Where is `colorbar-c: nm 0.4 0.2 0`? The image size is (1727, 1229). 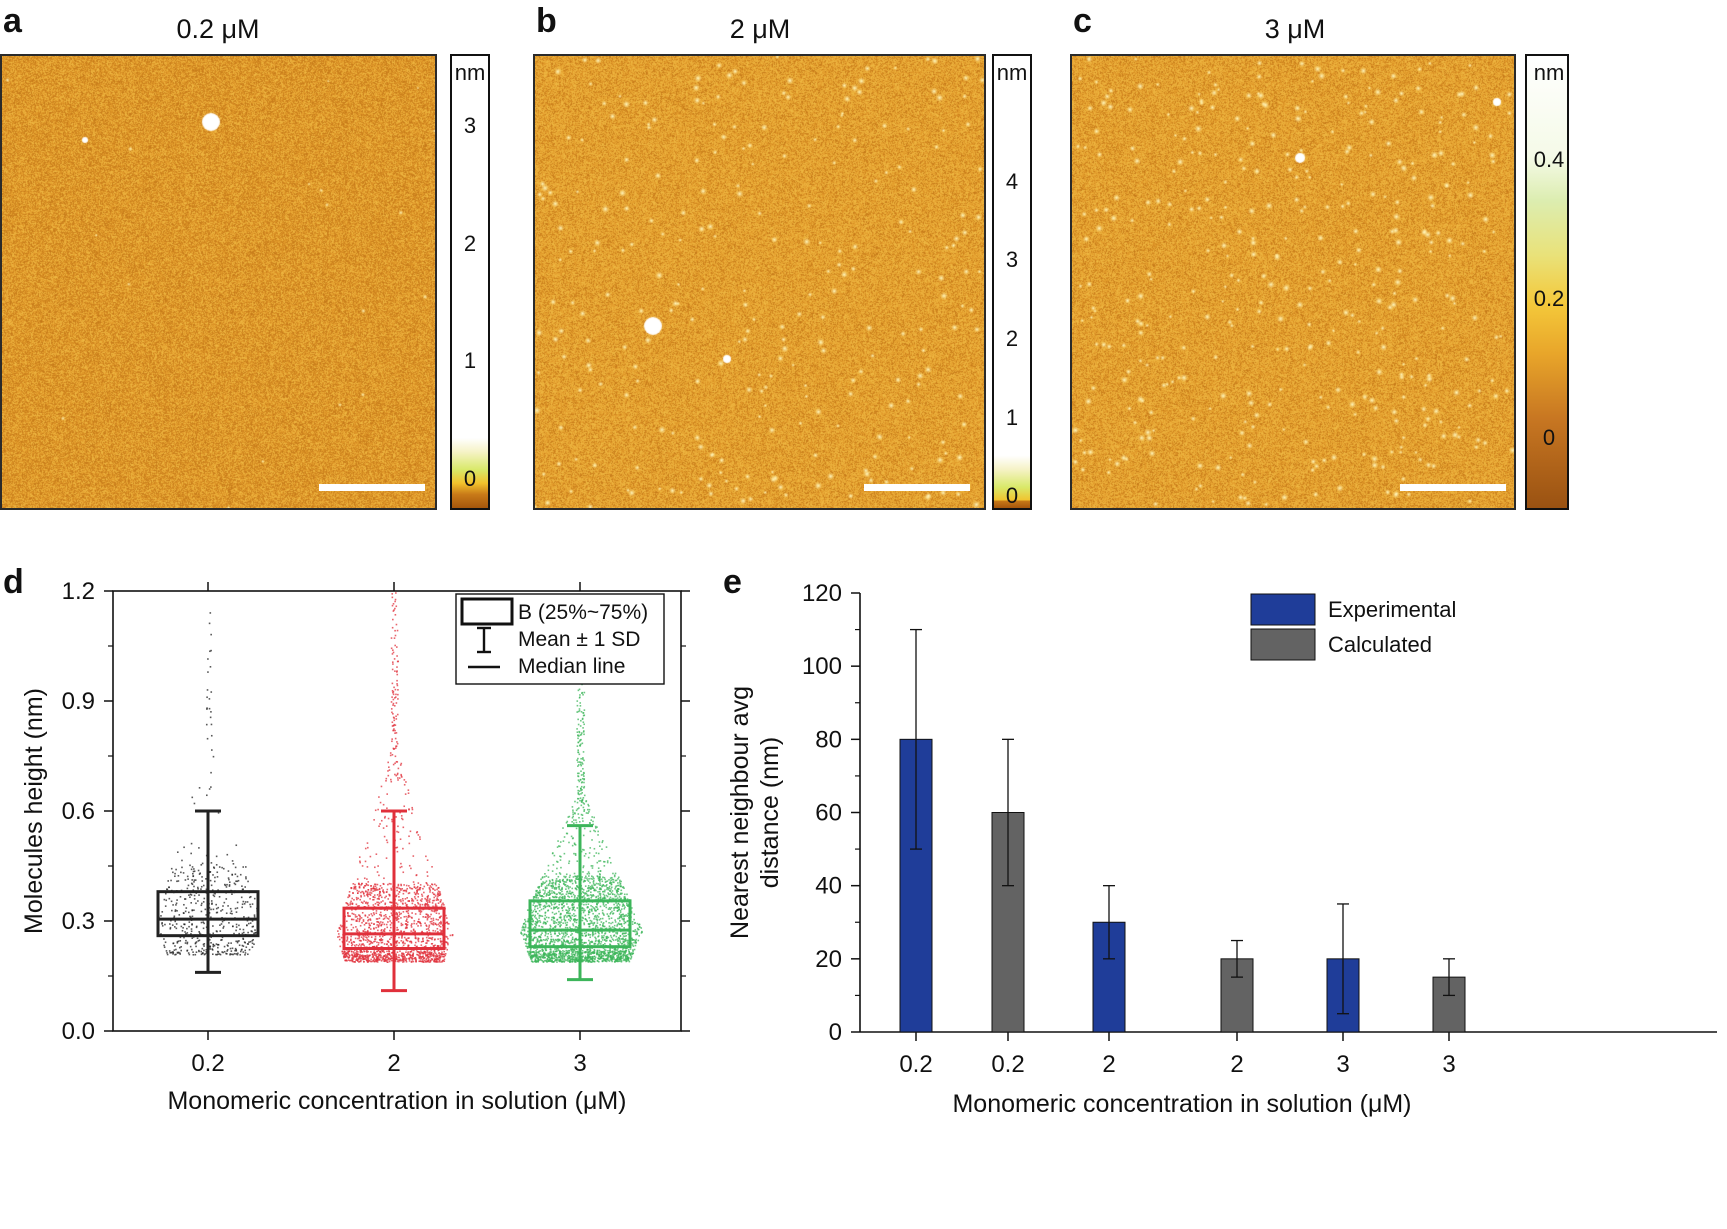
colorbar-c: nm 0.4 0.2 0 is located at coordinates (1547, 282).